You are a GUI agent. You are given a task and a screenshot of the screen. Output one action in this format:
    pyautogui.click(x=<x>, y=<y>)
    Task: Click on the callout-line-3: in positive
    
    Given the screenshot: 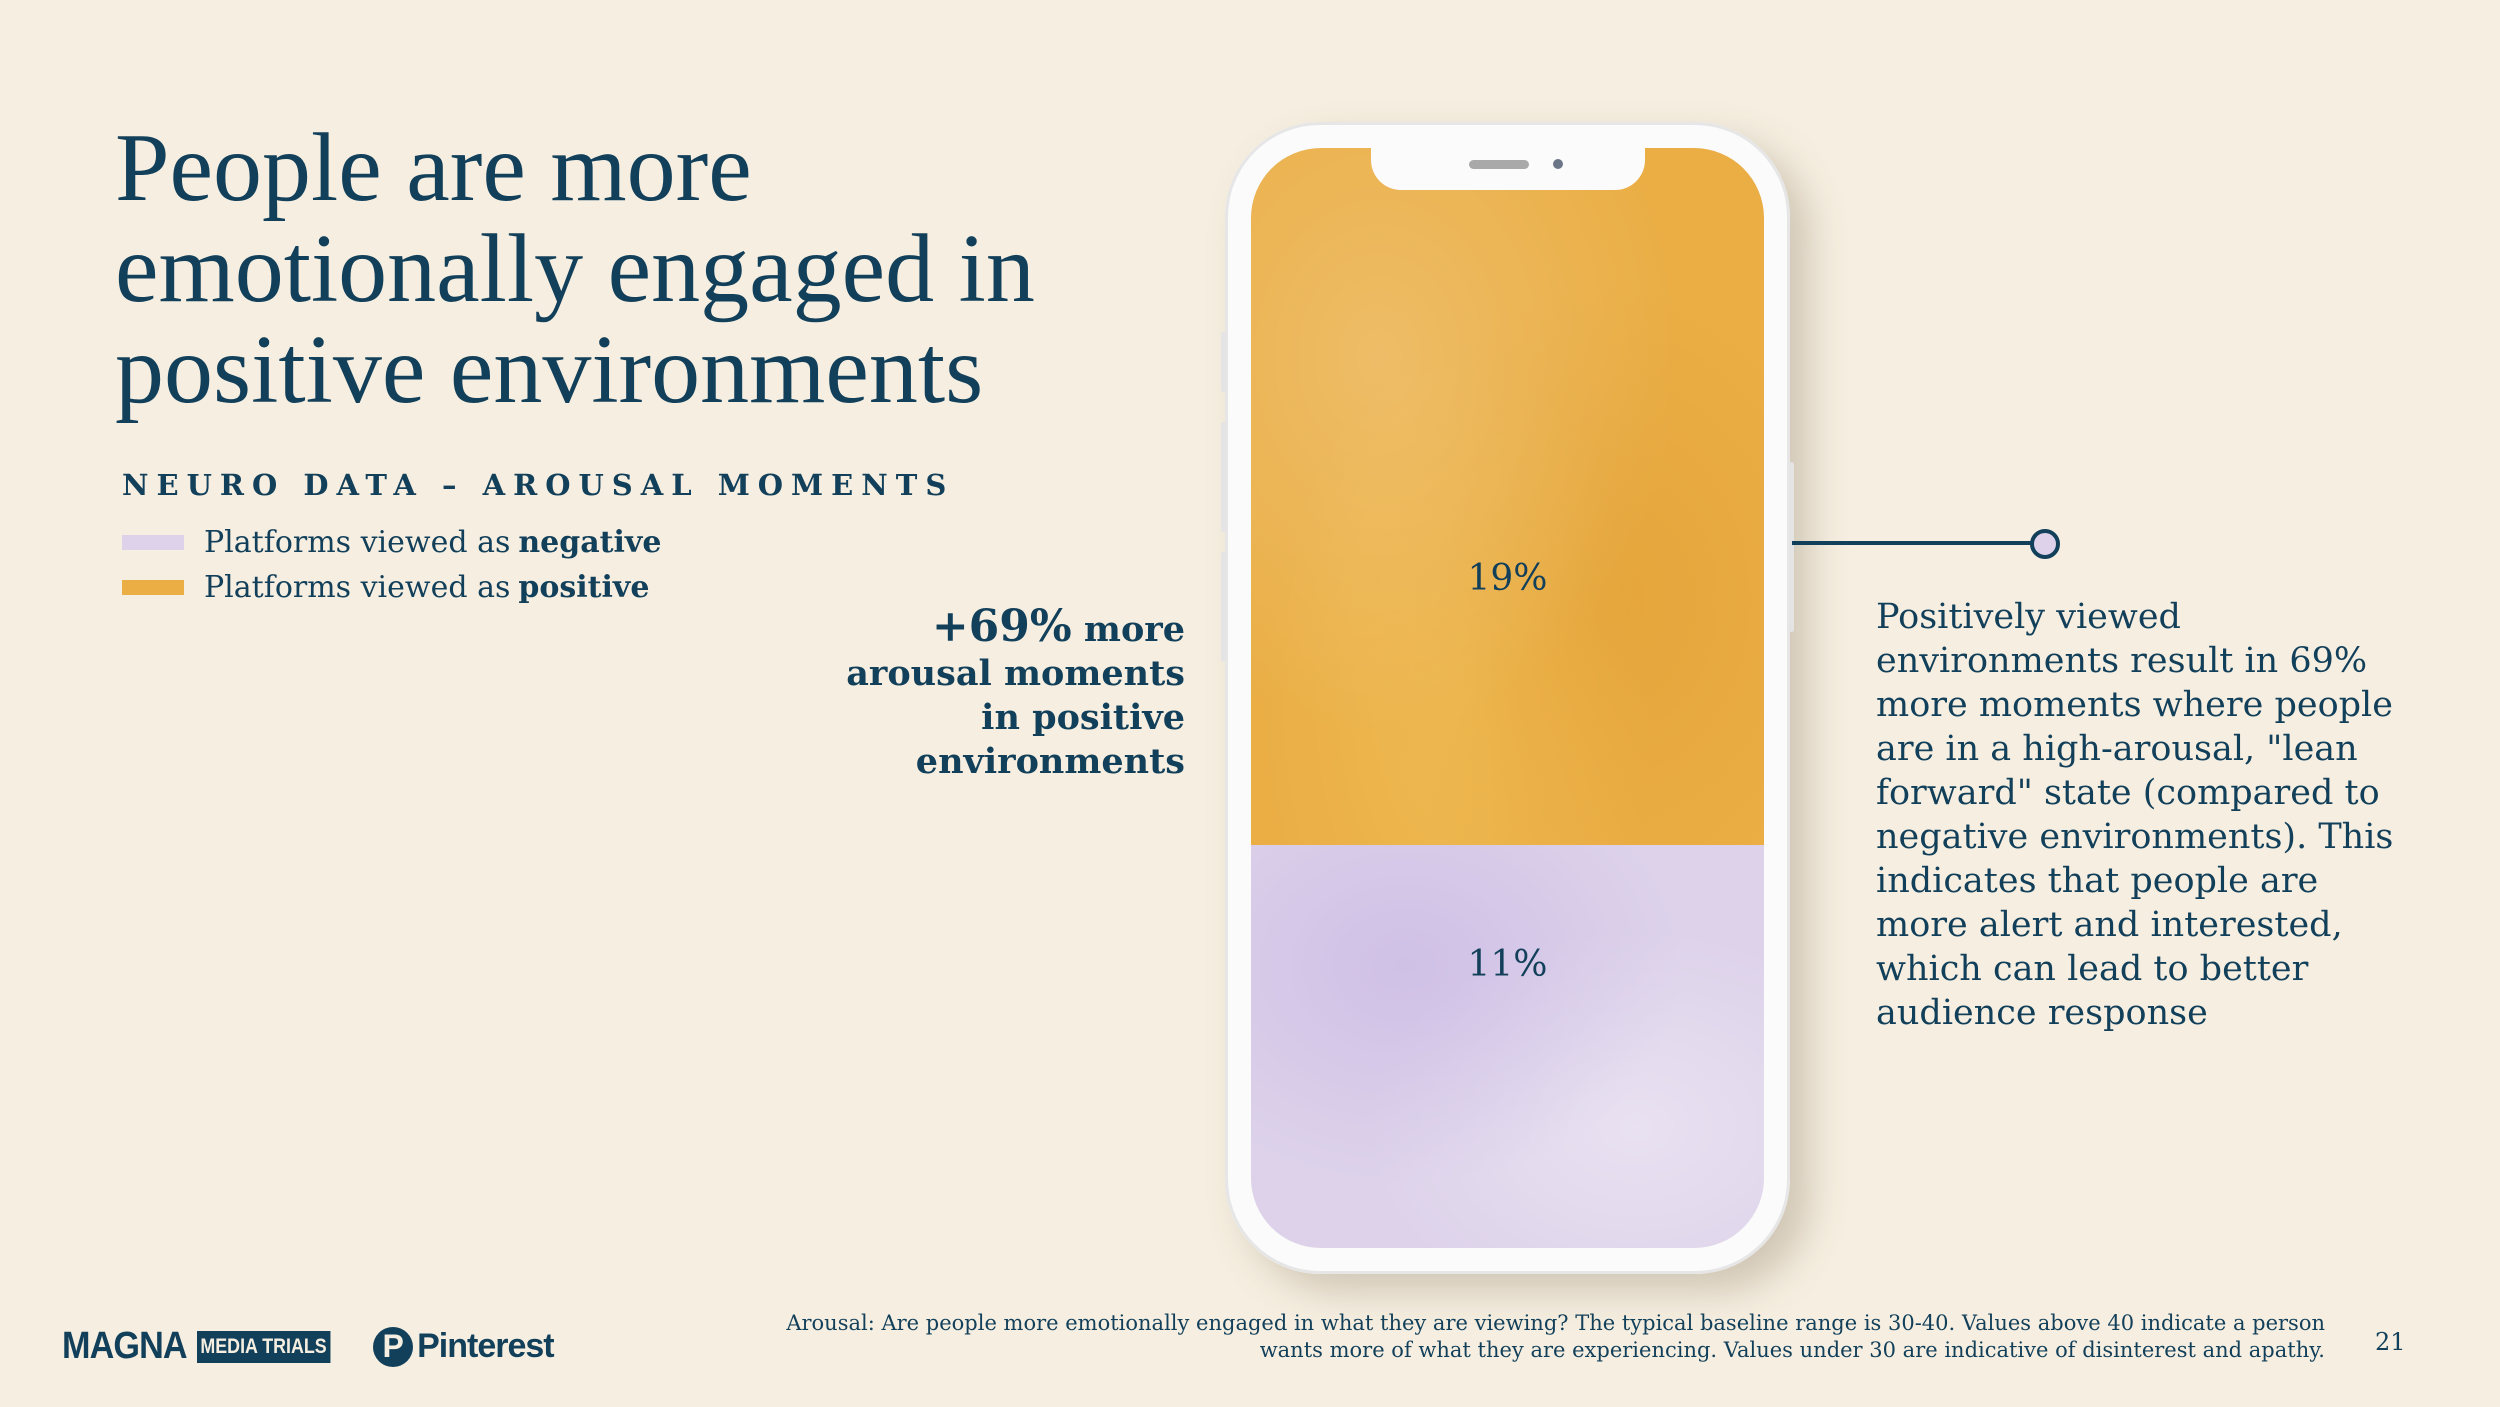 What is the action you would take?
    pyautogui.click(x=1083, y=717)
    